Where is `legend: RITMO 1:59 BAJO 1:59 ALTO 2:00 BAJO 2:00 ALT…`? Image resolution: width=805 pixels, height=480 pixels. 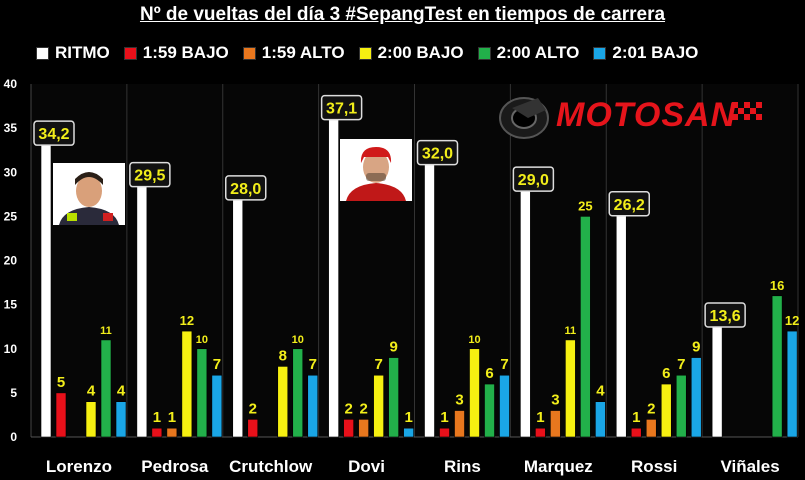 legend: RITMO 1:59 BAJO 1:59 ALTO 2:00 BAJO 2:00 ALT… is located at coordinates (367, 53).